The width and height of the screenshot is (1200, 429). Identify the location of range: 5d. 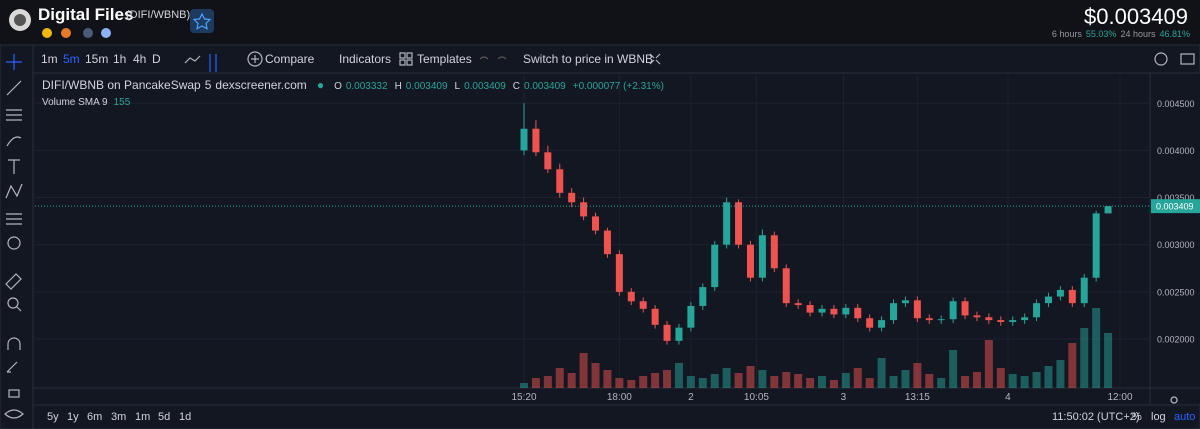
(164, 417).